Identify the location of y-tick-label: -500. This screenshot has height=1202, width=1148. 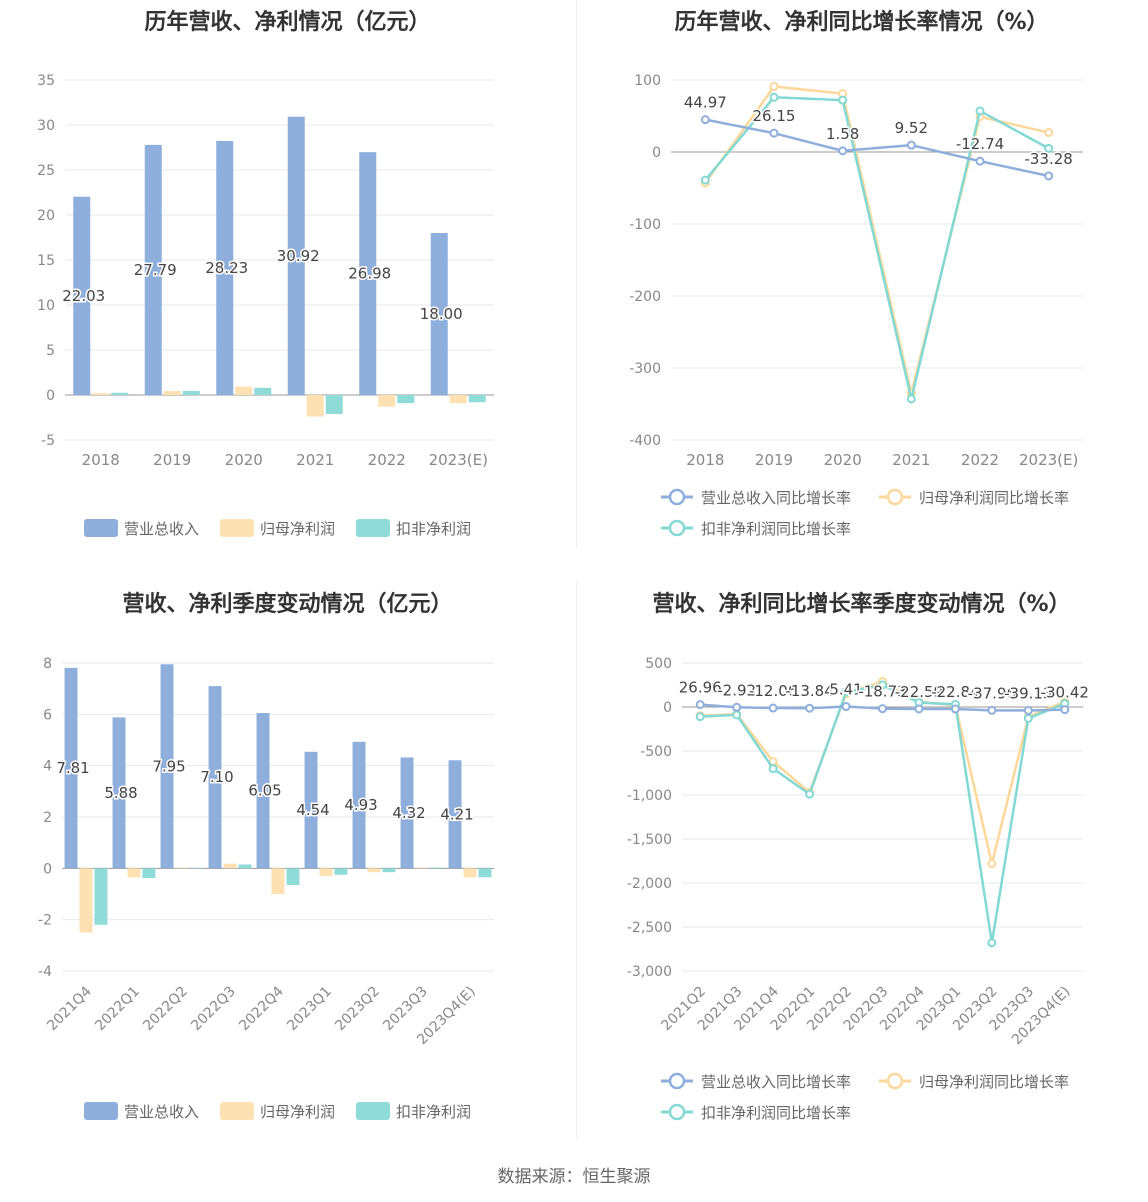
(656, 752).